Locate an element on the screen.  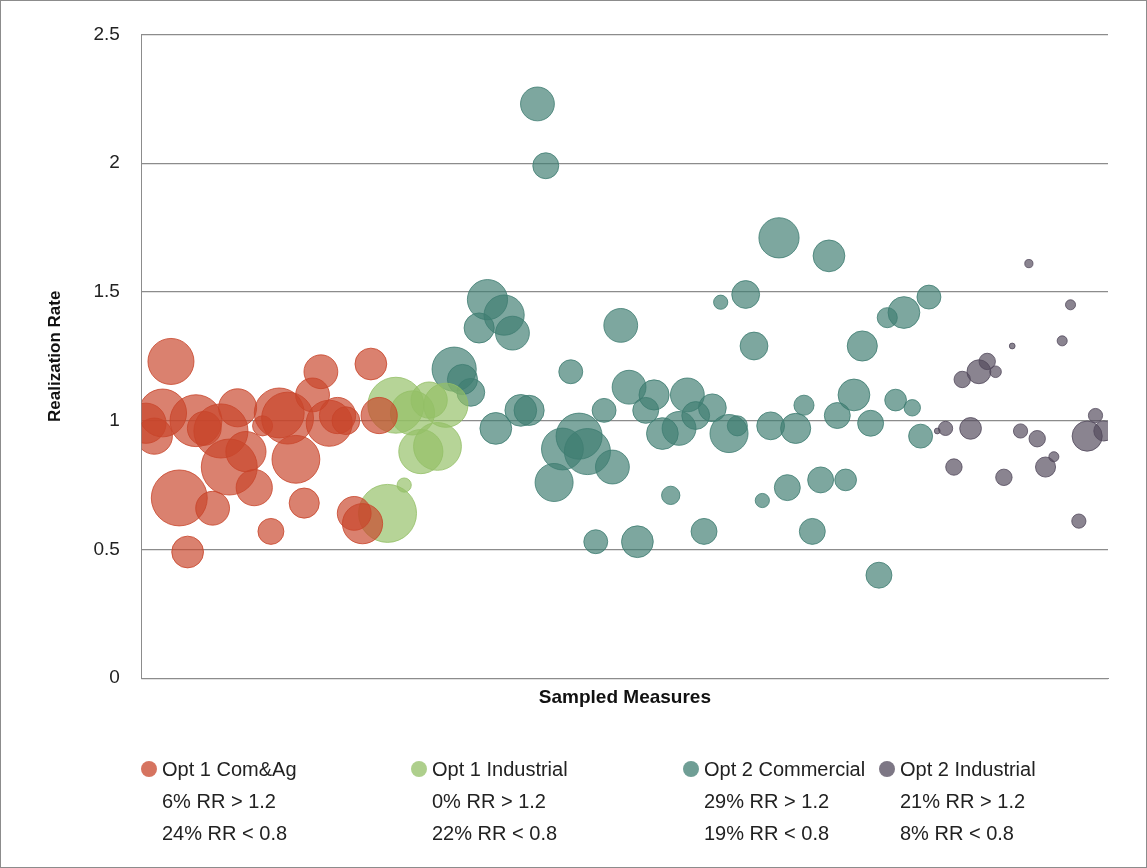
y-tick-label: 1.5 is located at coordinates (106, 291).